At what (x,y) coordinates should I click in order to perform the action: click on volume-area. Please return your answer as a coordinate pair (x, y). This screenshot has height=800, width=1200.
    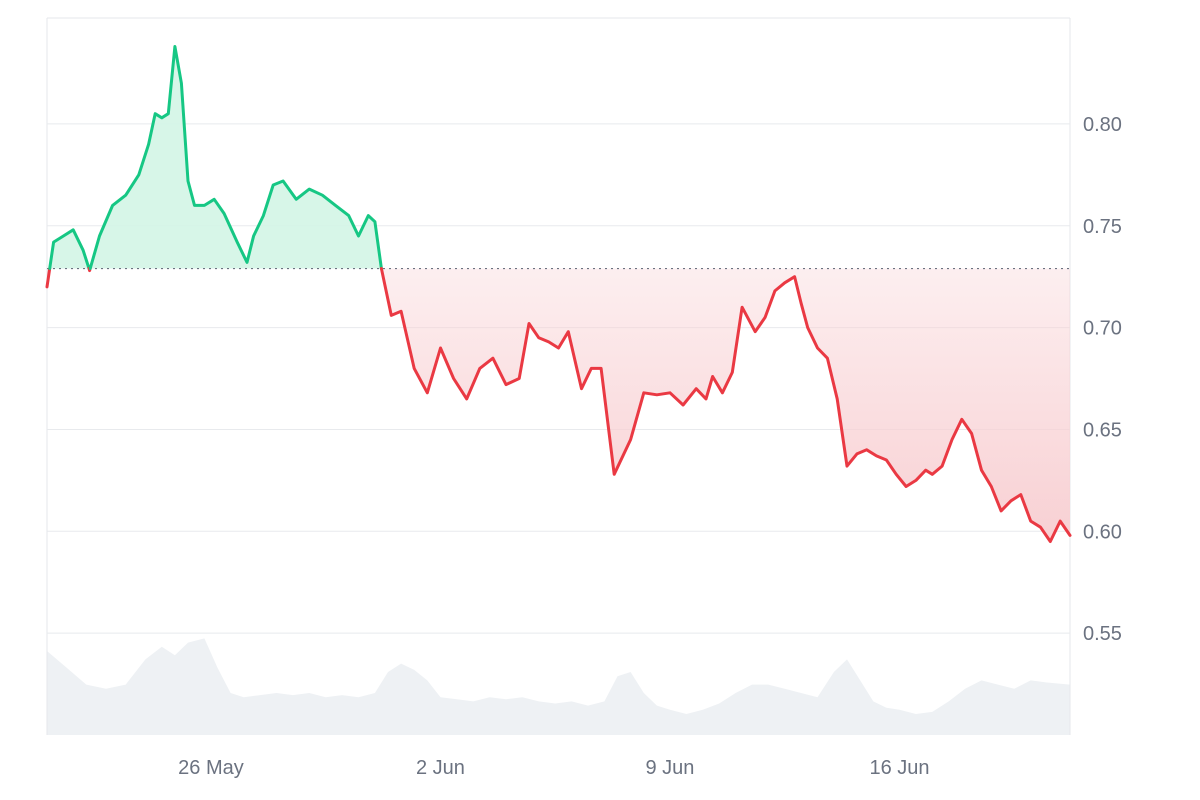
    Looking at the image, I should click on (558, 686).